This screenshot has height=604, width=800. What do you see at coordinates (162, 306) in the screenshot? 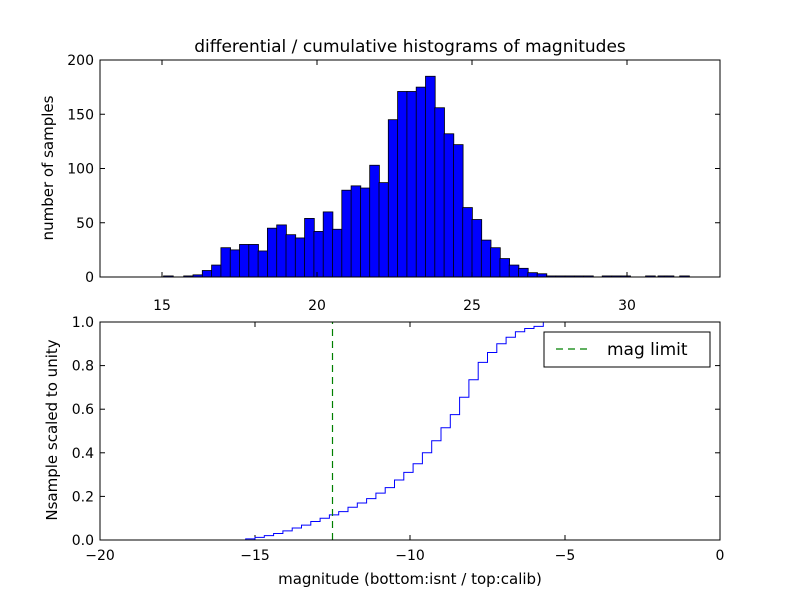
I see `histogram-x-tick-label: 15` at bounding box center [162, 306].